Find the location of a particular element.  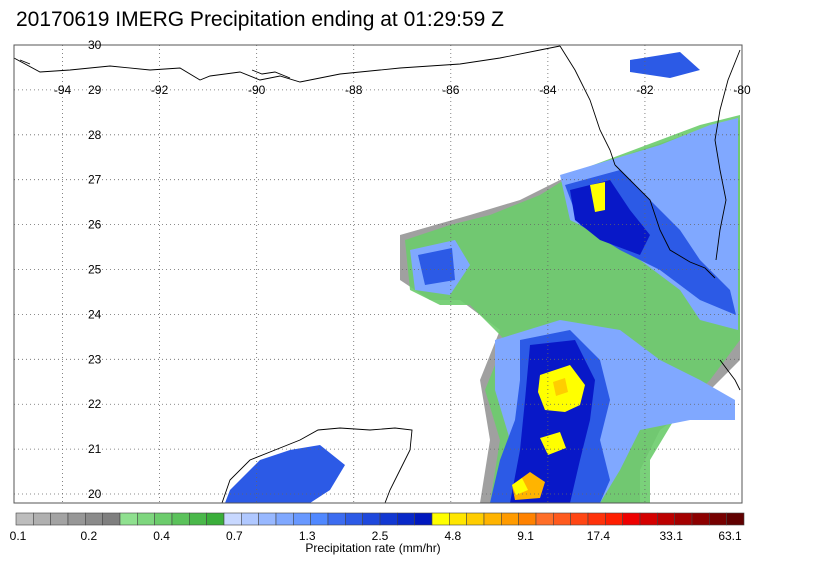

latitude-labels: 30 29 28 27 26 25 24 23 22 21 20 is located at coordinates (95, 269).